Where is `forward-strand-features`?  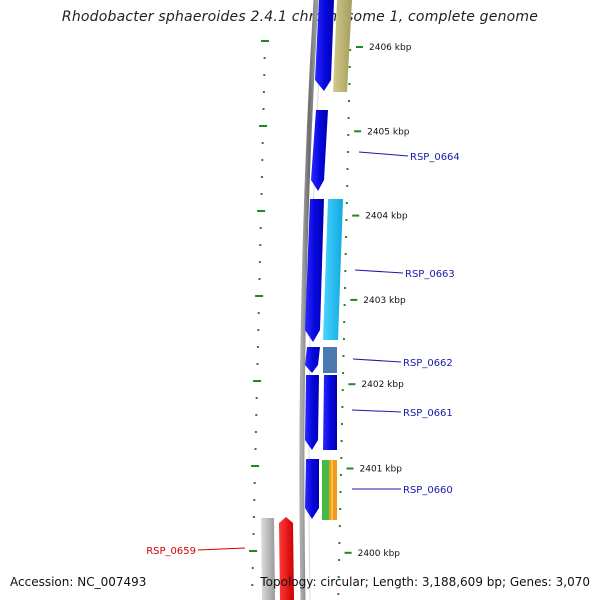
forward-strand-features is located at coordinates (319, 259).